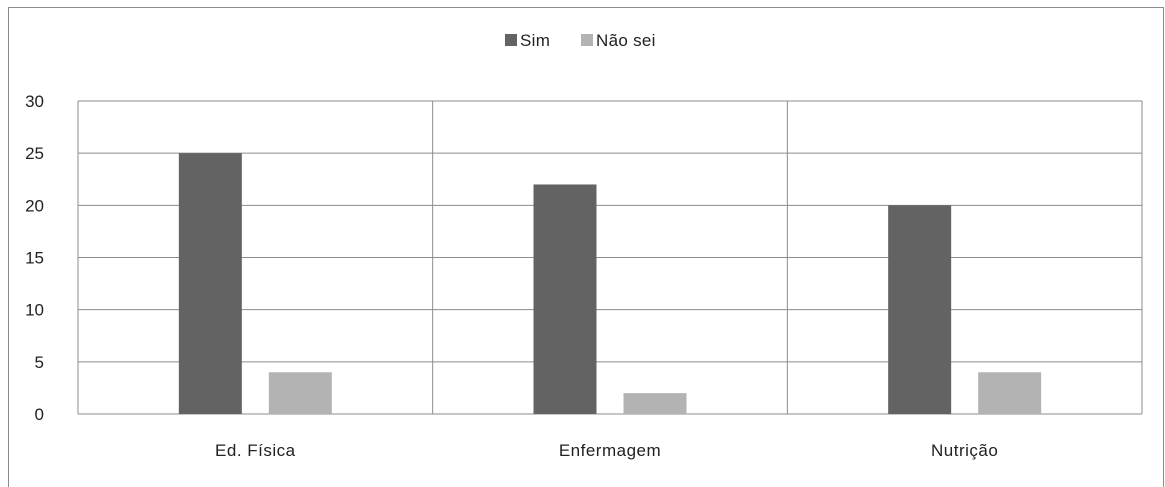 This screenshot has height=487, width=1165. What do you see at coordinates (34, 153) in the screenshot?
I see `y-tick-label: 25` at bounding box center [34, 153].